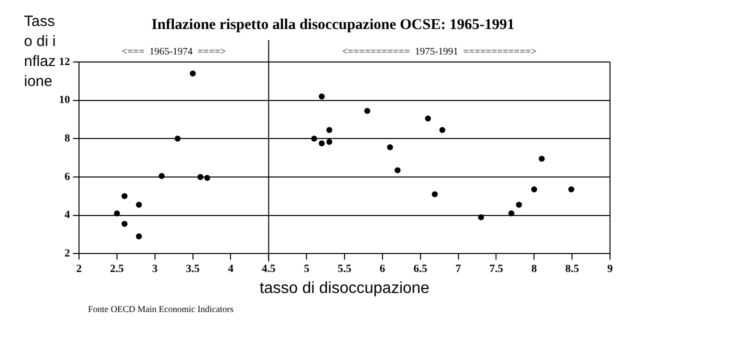 Image resolution: width=732 pixels, height=340 pixels. What do you see at coordinates (174, 52) in the screenshot?
I see `text: <=== 1965-1974 ====>` at bounding box center [174, 52].